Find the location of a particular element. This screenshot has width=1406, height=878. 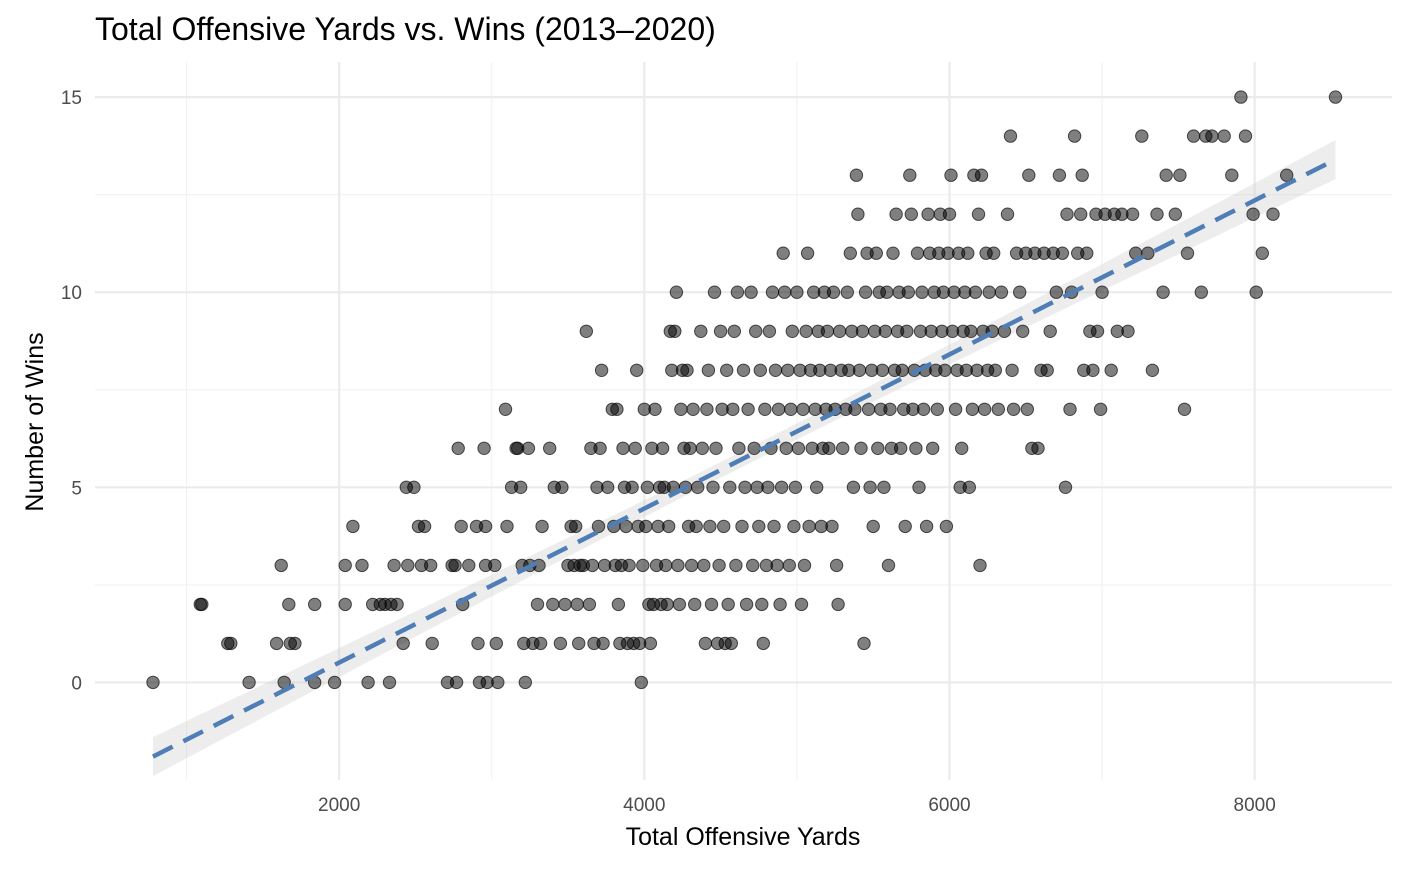

x-axis-title: Total Offensive Yards is located at coordinates (743, 837).